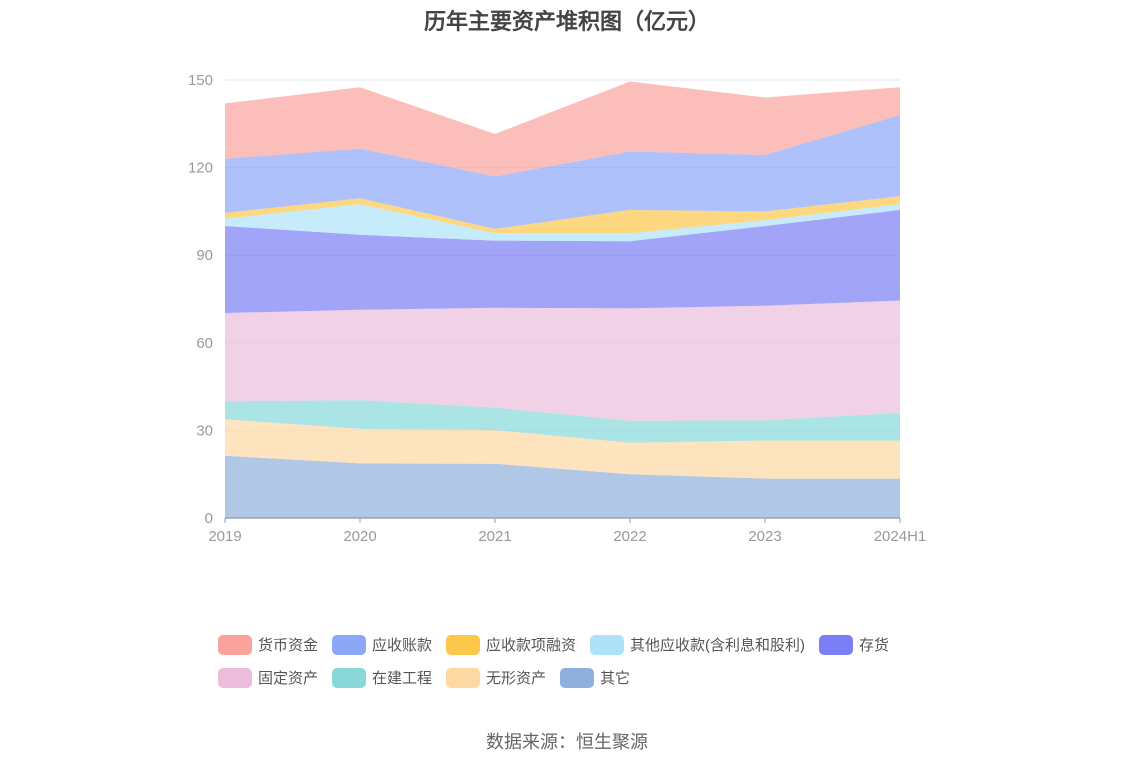 This screenshot has width=1134, height=766. I want to click on legend-item: 应收账款, so click(382, 644).